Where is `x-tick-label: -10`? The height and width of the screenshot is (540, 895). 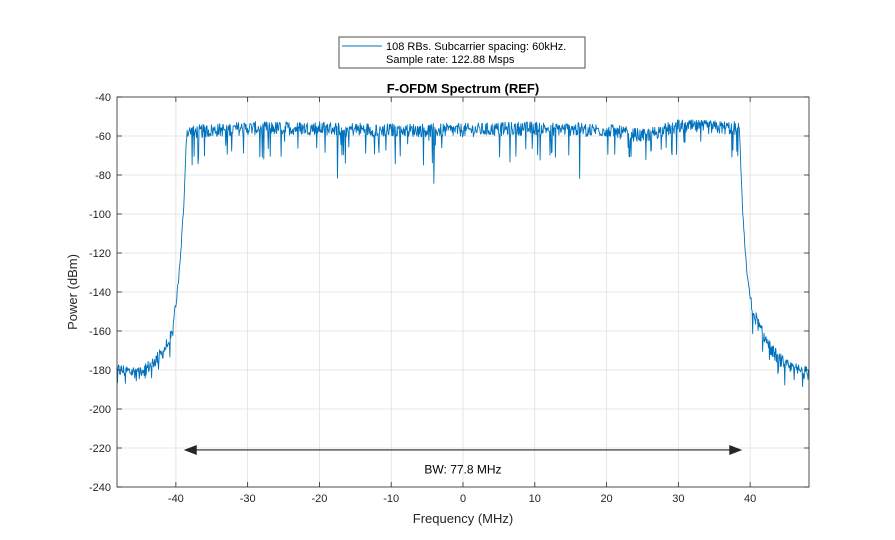 x-tick-label: -10 is located at coordinates (391, 499).